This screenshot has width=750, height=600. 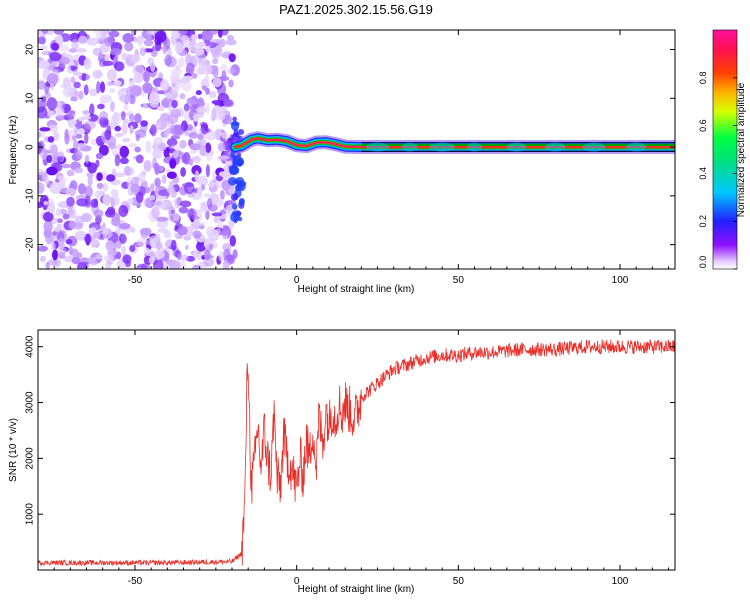 What do you see at coordinates (459, 280) in the screenshot?
I see `x-tick-label: 50` at bounding box center [459, 280].